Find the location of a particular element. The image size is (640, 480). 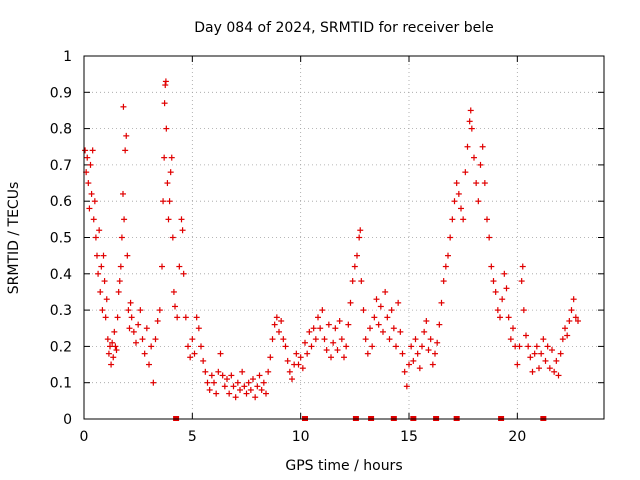

y-tick-label: 0.4 is located at coordinates (61, 275).